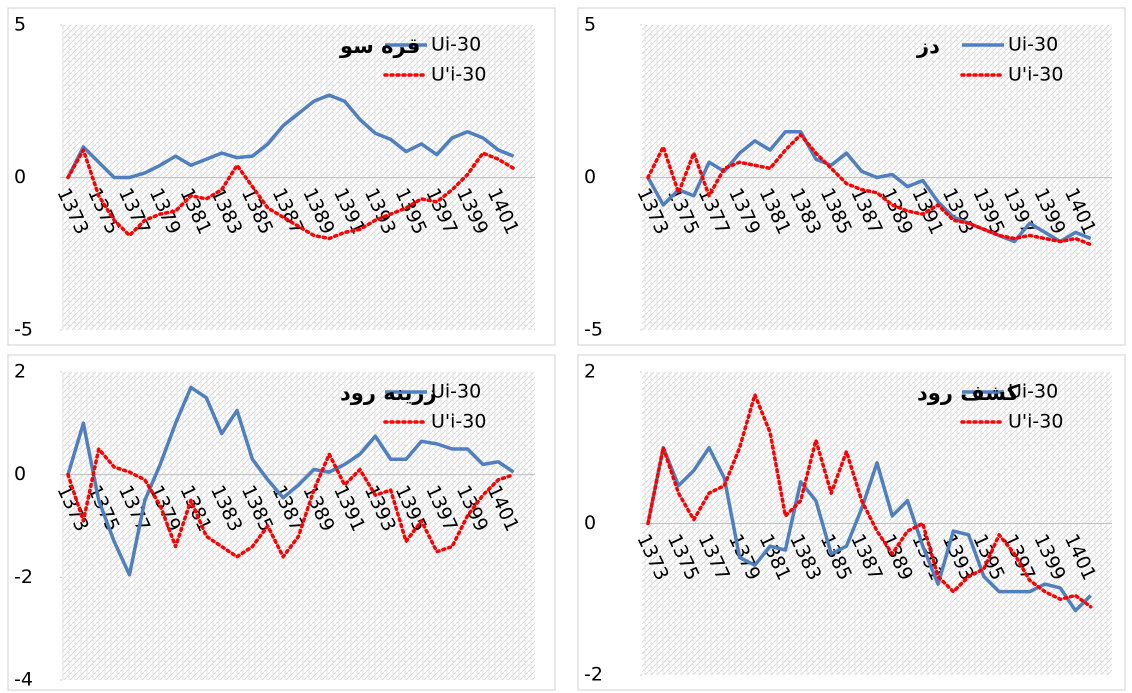  Describe the element at coordinates (968, 393) in the screenshot. I see `chart-title: کشف رود` at that location.